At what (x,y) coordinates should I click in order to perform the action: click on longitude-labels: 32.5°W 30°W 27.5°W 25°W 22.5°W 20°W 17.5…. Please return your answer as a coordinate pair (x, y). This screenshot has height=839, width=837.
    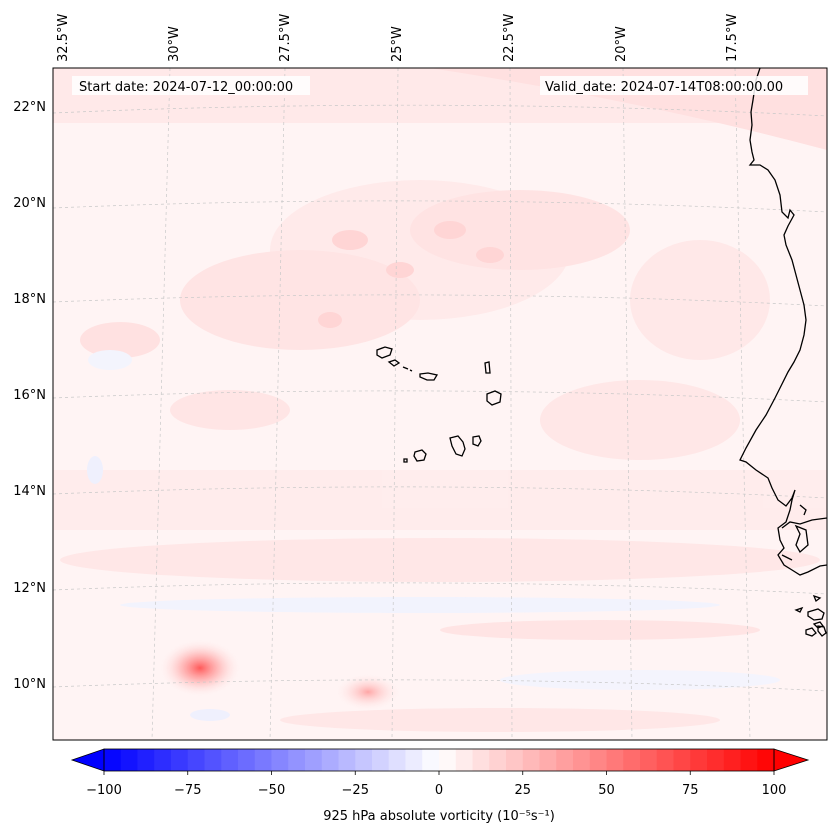
    Looking at the image, I should click on (398, 38).